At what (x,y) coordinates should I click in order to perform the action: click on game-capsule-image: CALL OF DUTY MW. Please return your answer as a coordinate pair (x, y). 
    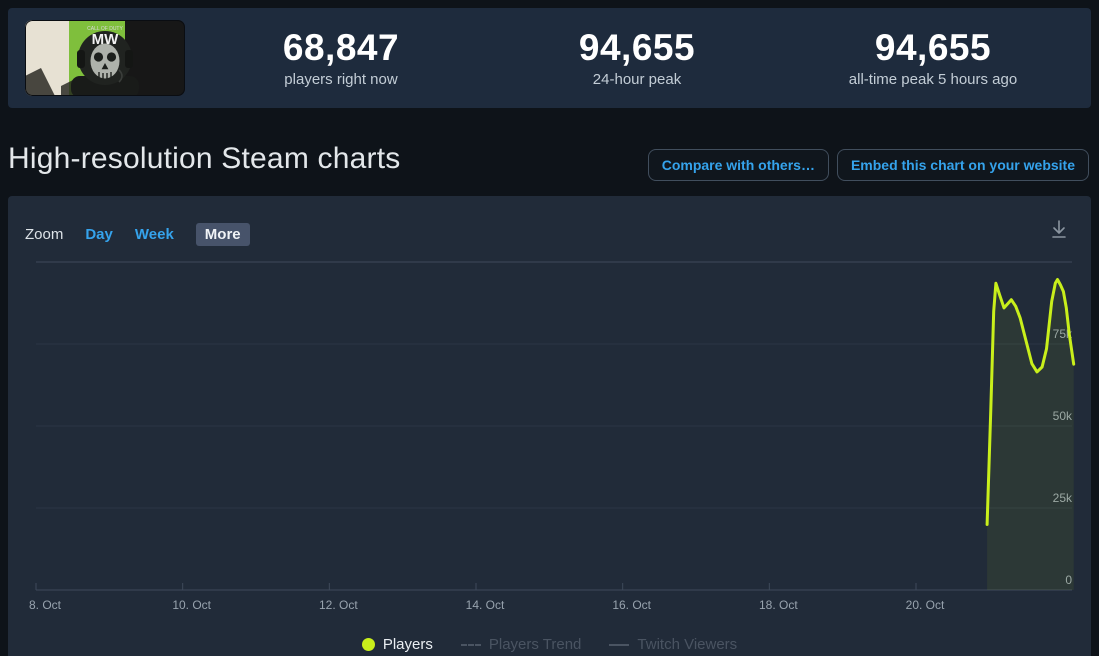
    Looking at the image, I should click on (105, 58).